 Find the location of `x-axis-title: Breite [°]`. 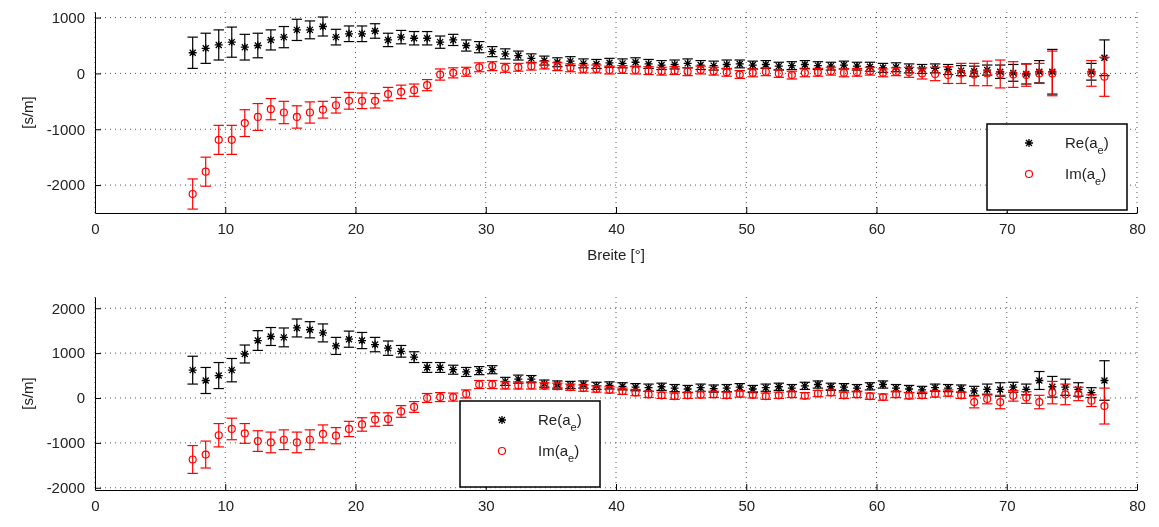

x-axis-title: Breite [°] is located at coordinates (616, 254).